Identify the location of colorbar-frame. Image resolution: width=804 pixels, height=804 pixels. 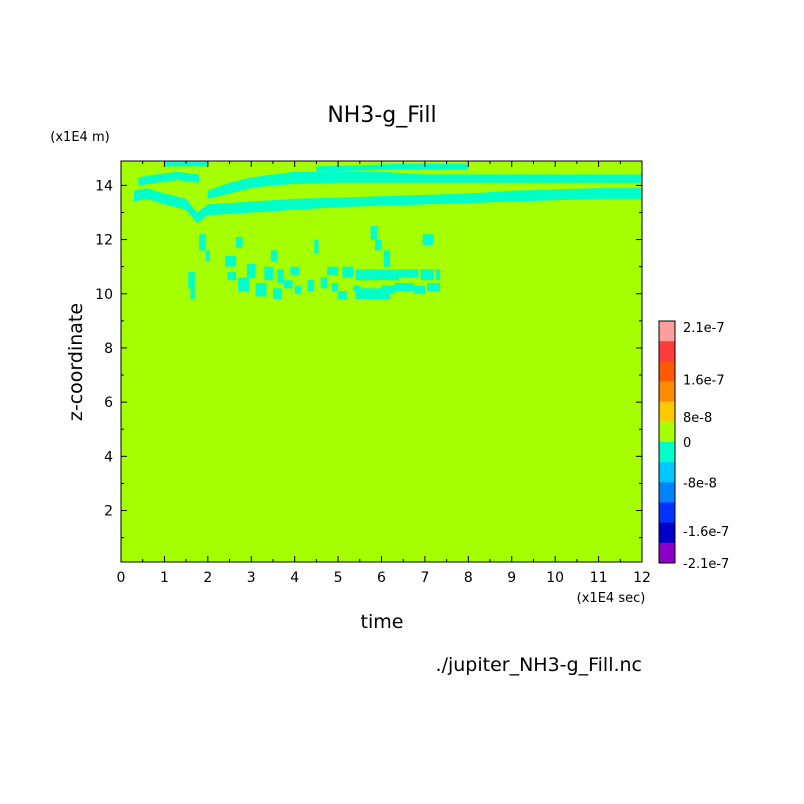
(667, 442).